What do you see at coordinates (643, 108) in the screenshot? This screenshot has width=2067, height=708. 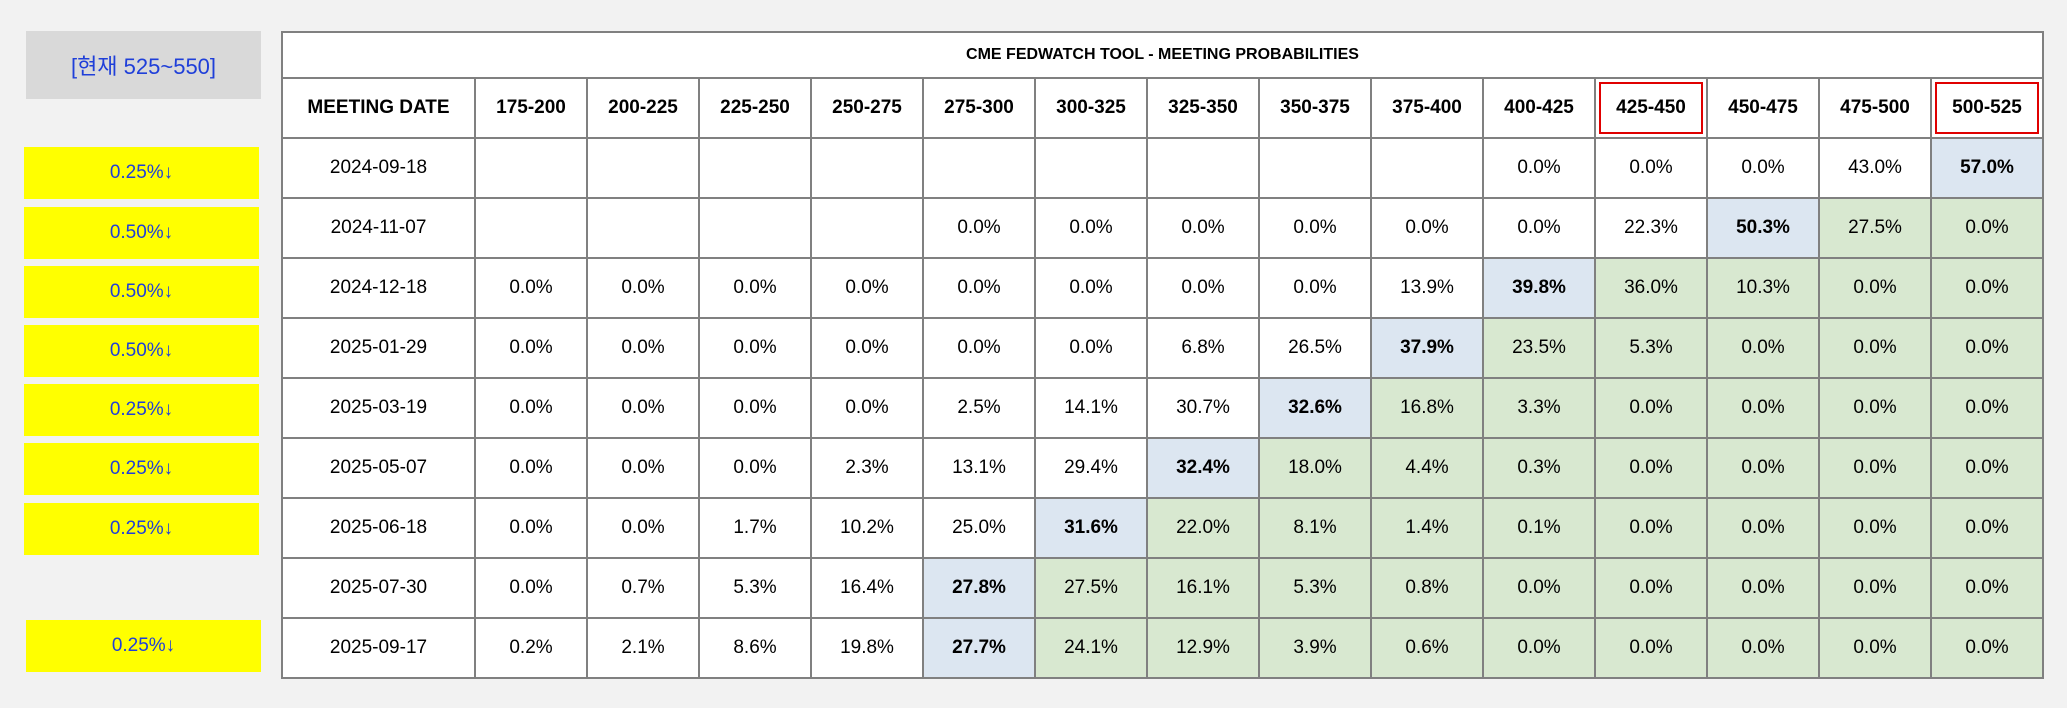 I see `rate-range-header: 200-225` at bounding box center [643, 108].